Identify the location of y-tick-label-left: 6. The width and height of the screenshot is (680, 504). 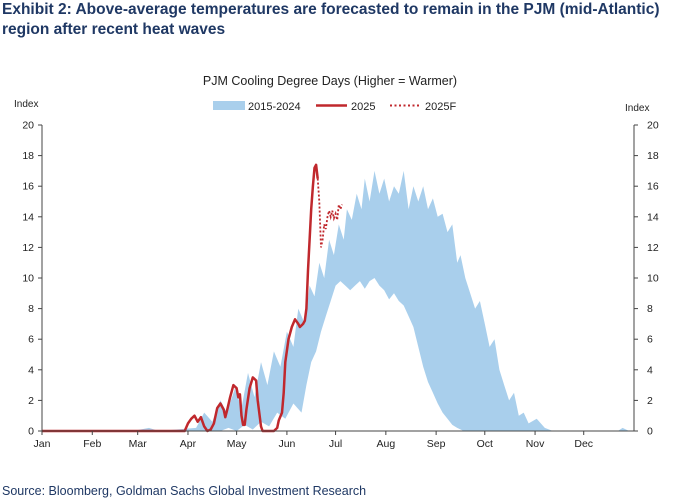
(31, 340).